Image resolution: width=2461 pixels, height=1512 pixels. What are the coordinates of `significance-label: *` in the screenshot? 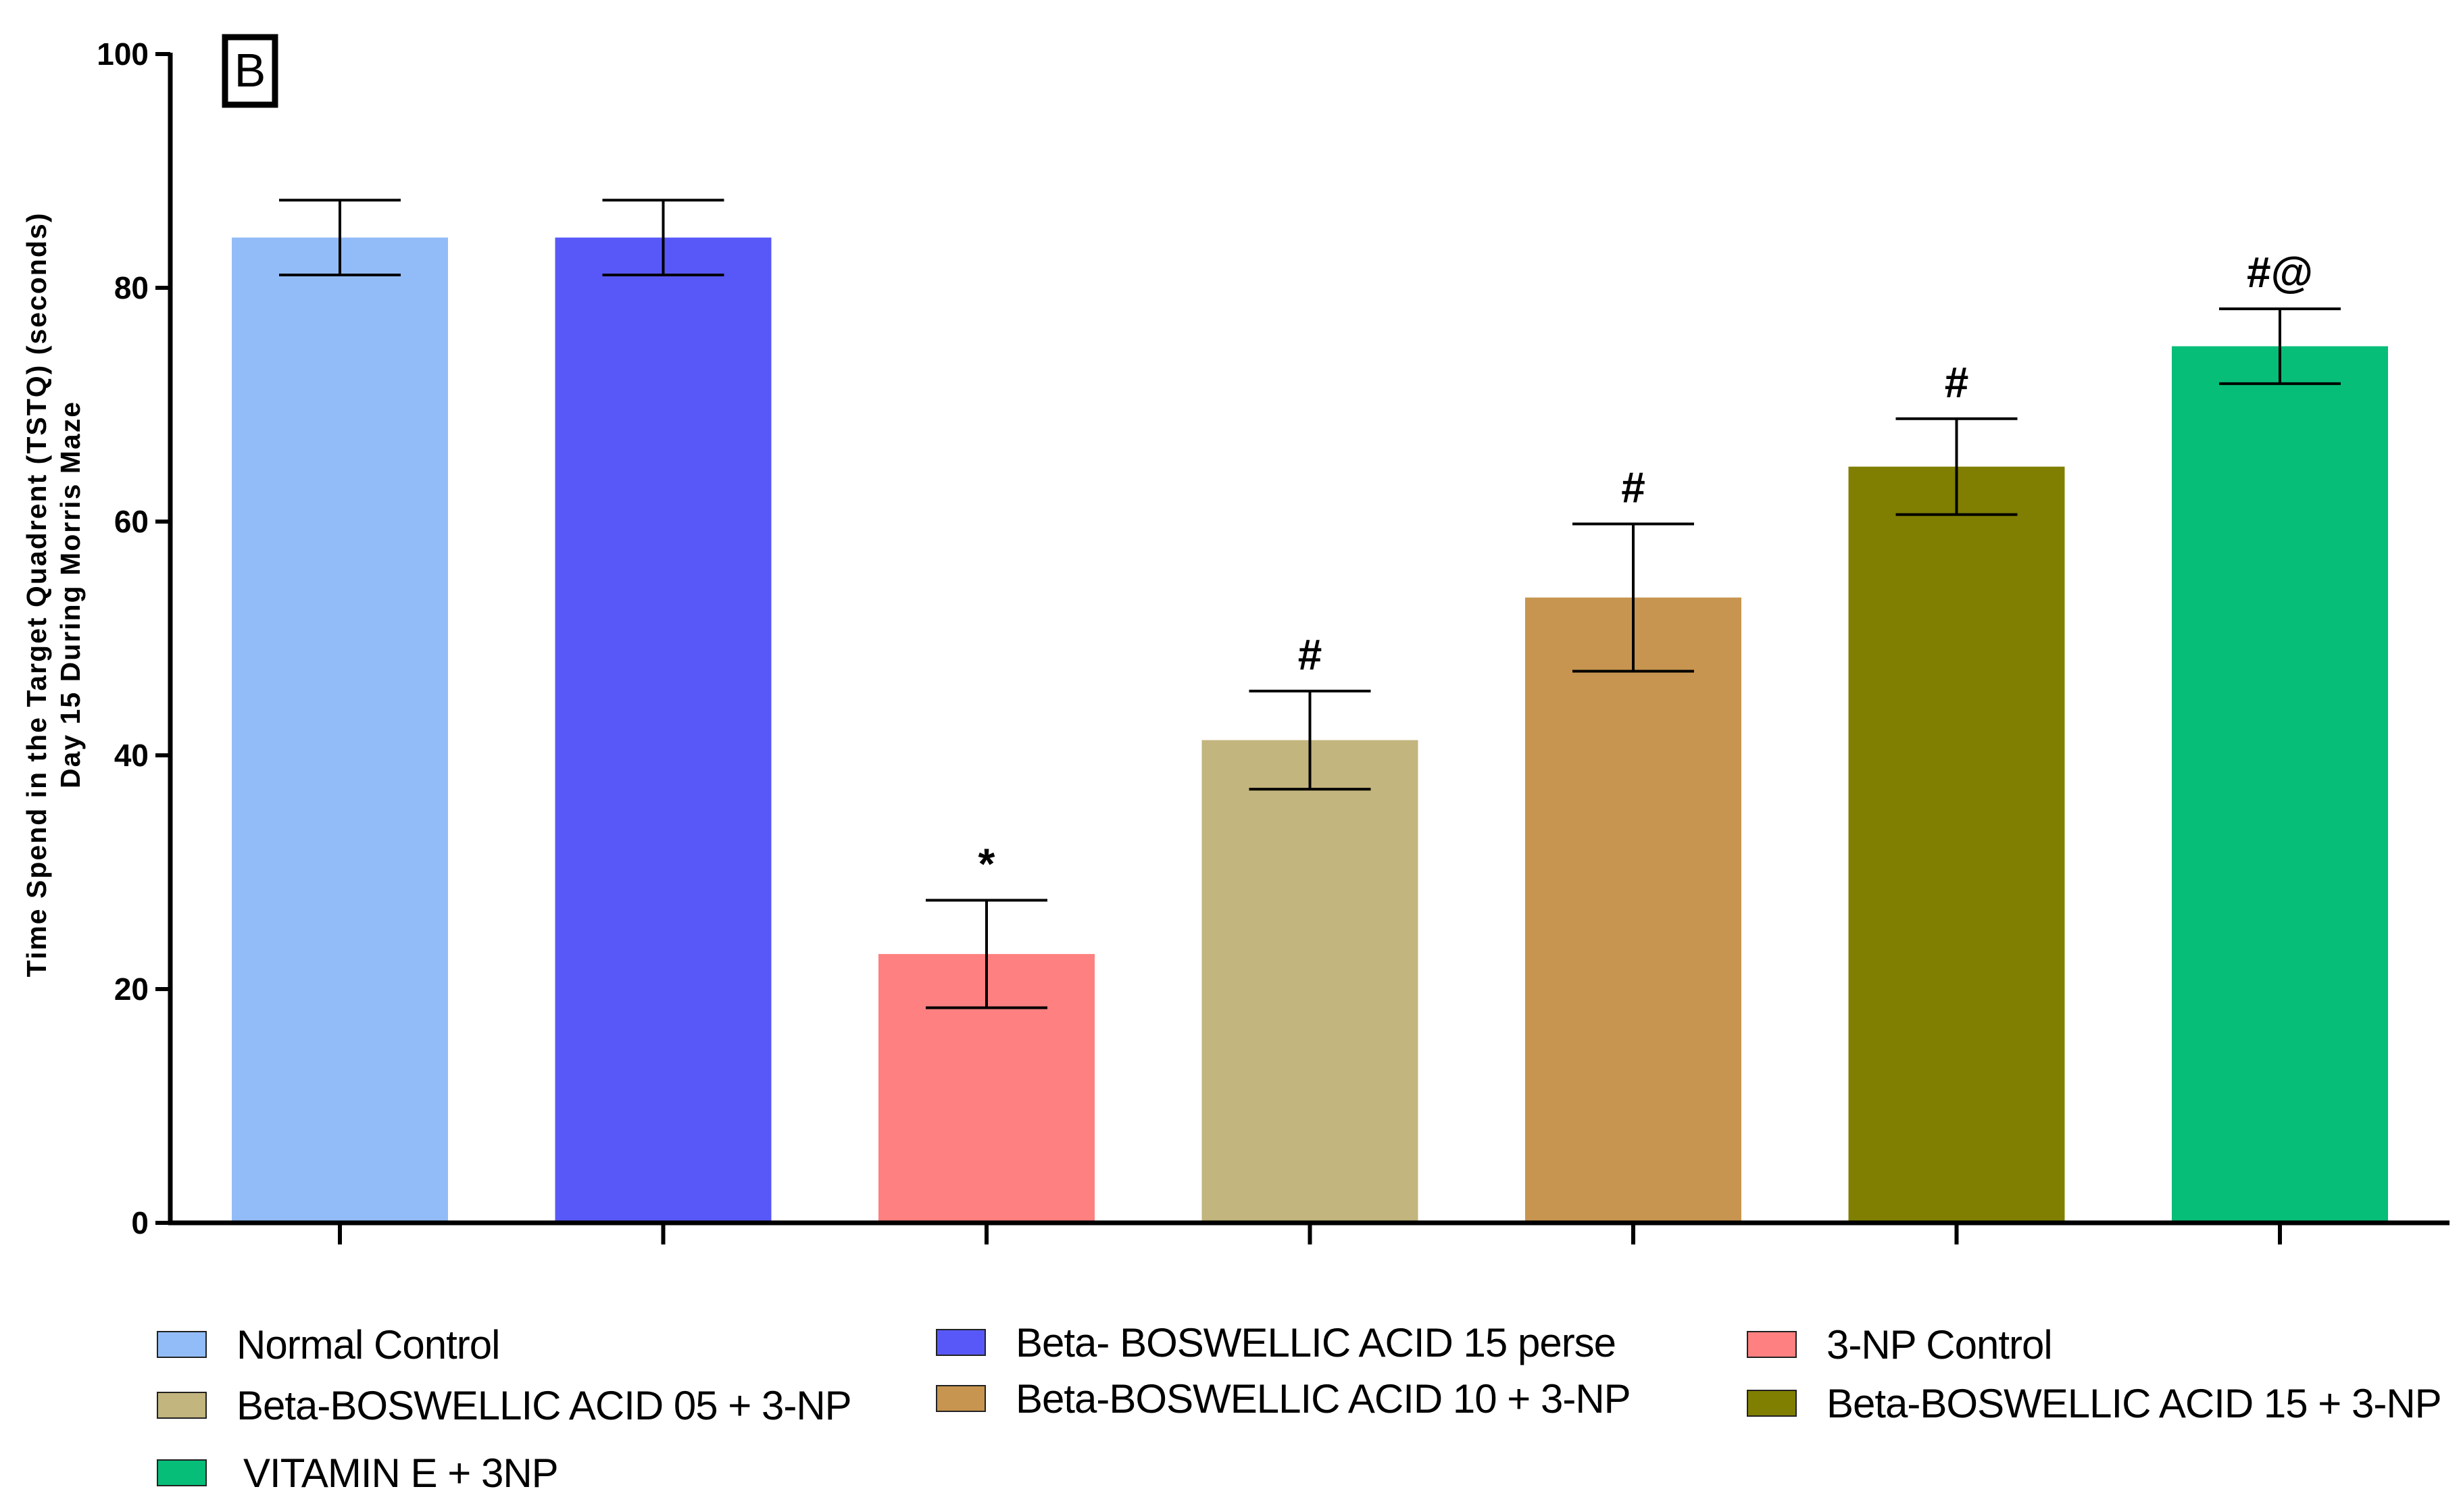 It's located at (987, 864).